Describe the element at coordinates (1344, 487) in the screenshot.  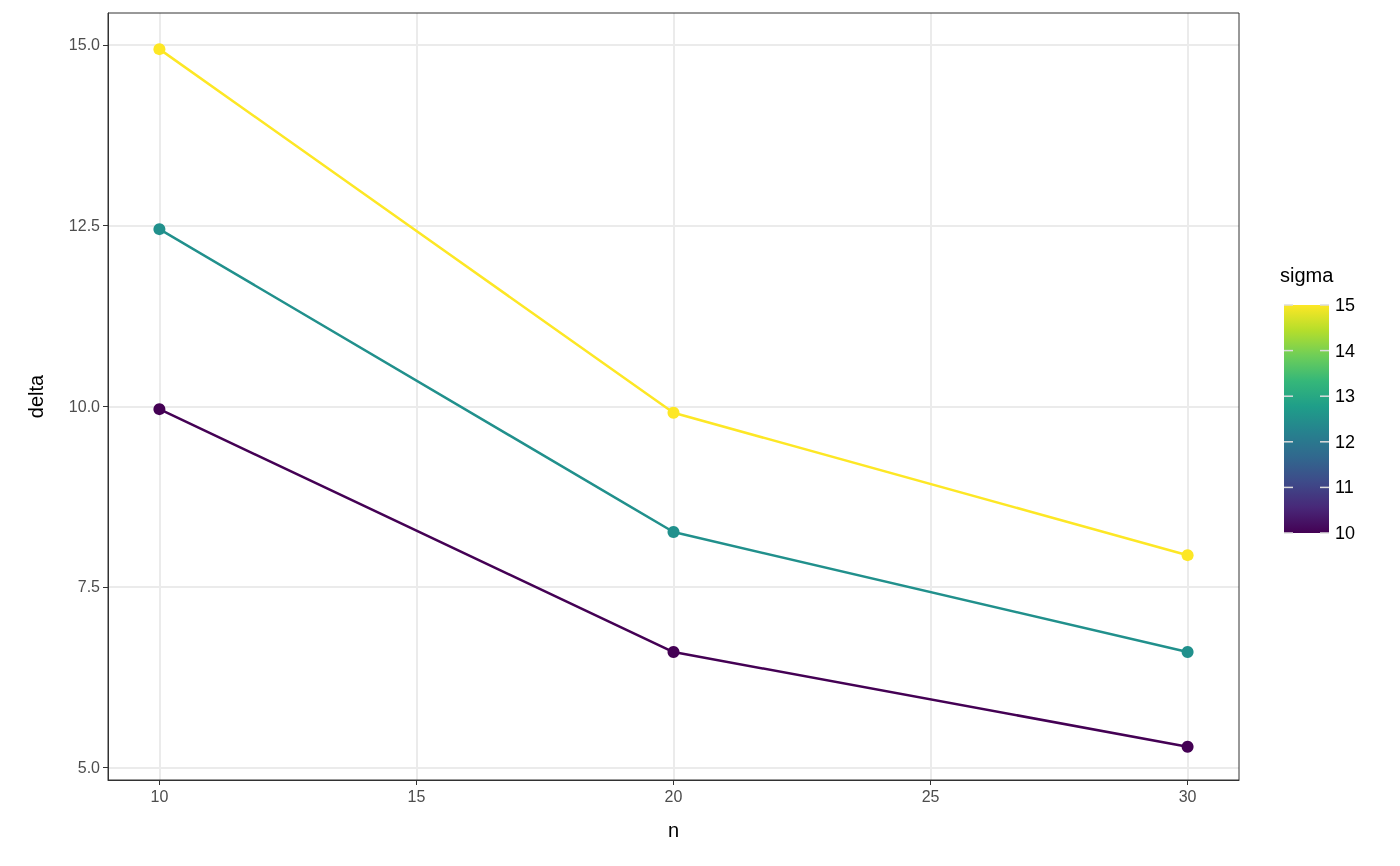
I see `color-bar-label: 11` at that location.